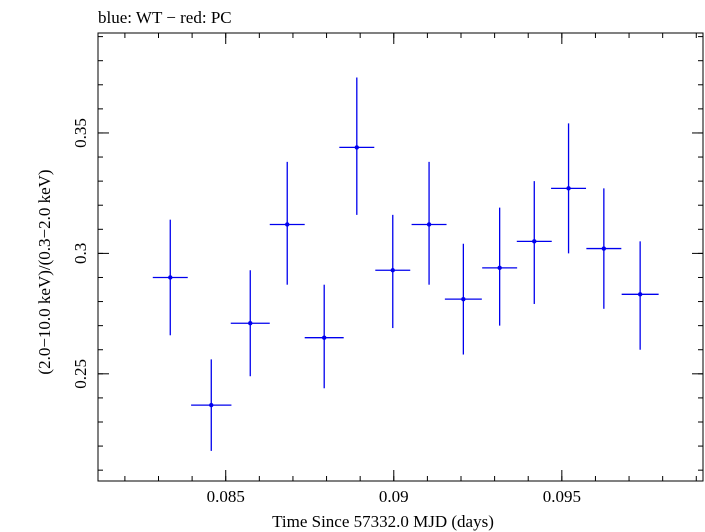 This screenshot has height=532, width=705. What do you see at coordinates (562, 496) in the screenshot?
I see `x-tick-label: 0.095` at bounding box center [562, 496].